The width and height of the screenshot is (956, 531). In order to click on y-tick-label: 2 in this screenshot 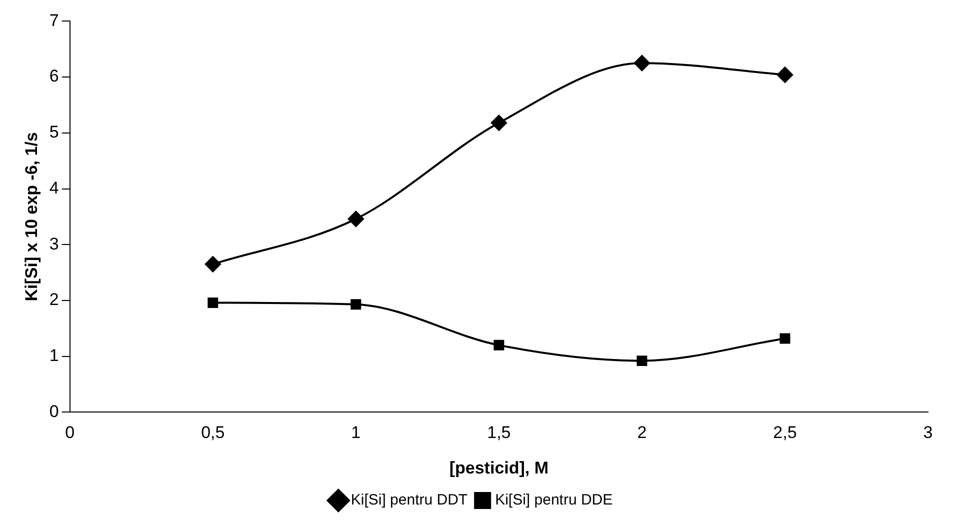, I will do `click(54, 300)`.